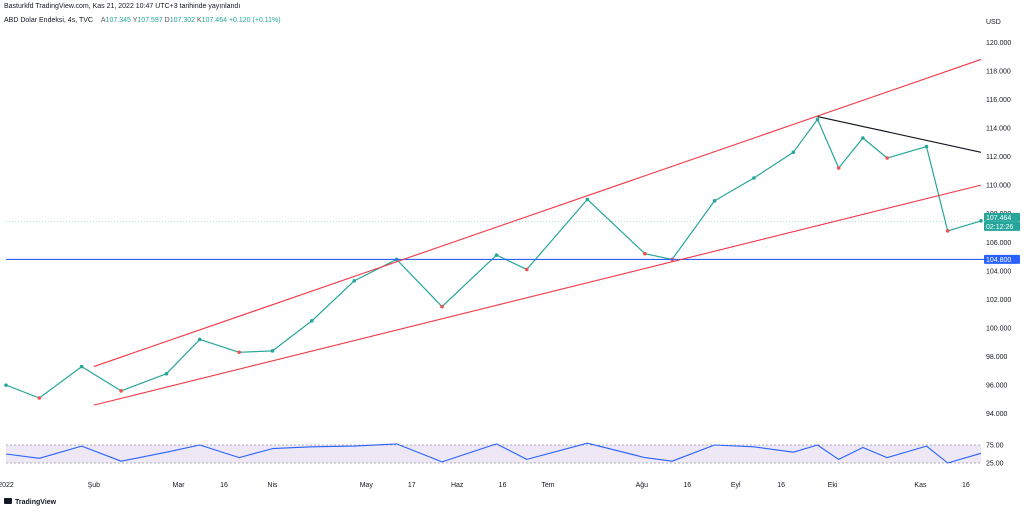 Image resolution: width=1024 pixels, height=512 pixels. I want to click on price-tick-8: 104.000, so click(998, 271).